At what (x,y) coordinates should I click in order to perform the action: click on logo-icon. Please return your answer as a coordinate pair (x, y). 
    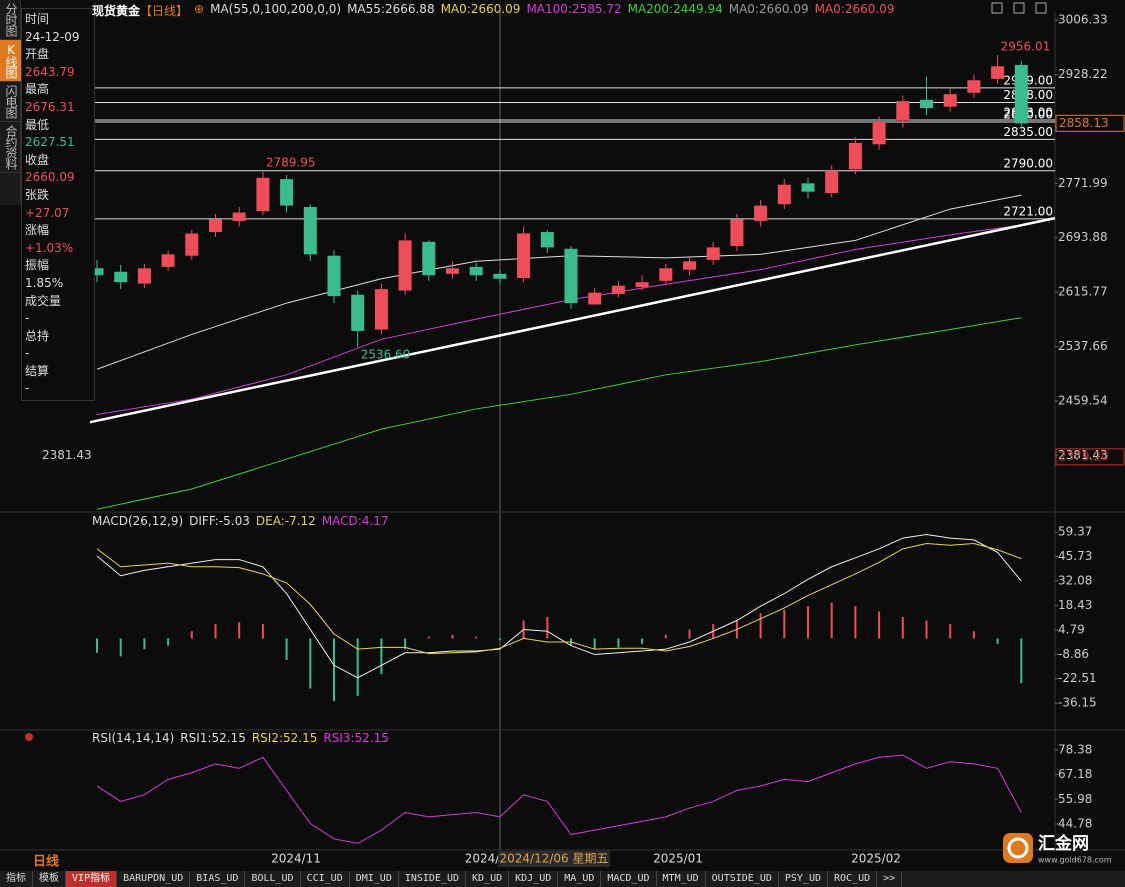
    Looking at the image, I should click on (1018, 848).